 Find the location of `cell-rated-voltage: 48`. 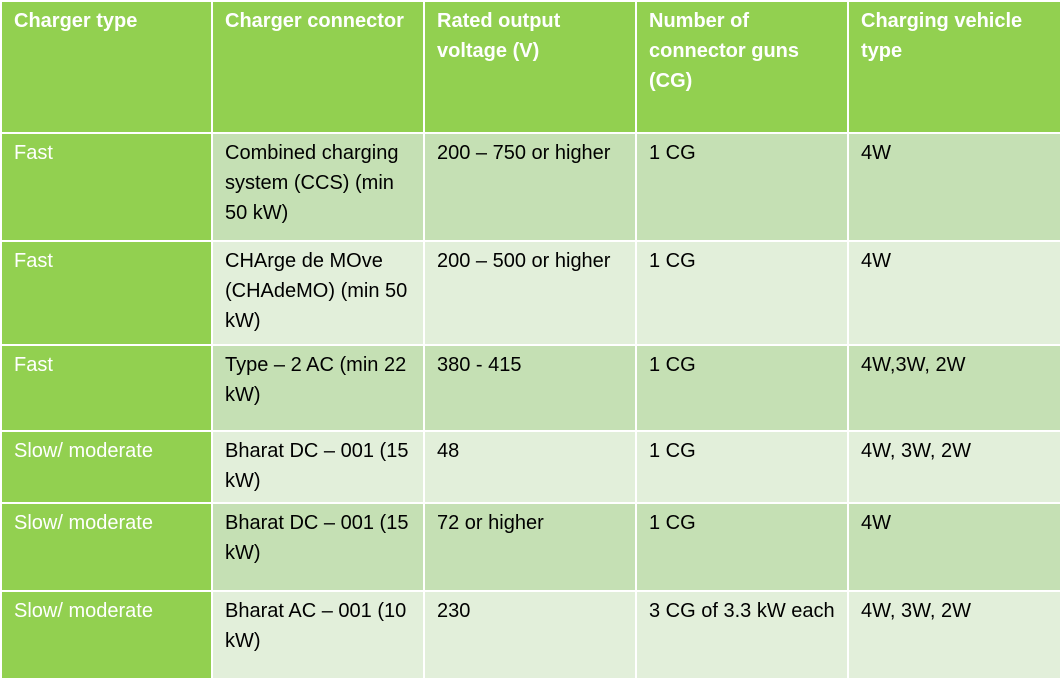

cell-rated-voltage: 48 is located at coordinates (530, 467).